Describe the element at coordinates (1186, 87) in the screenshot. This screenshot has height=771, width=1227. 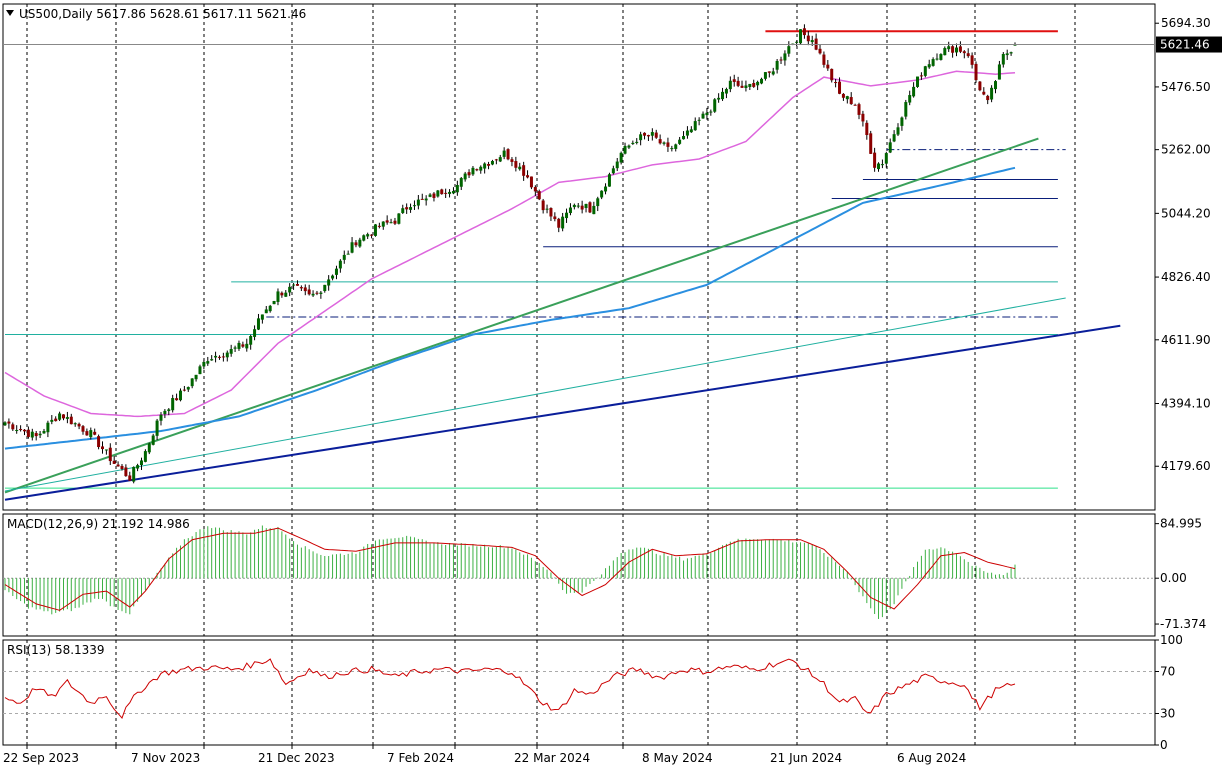
I see `price-axis-label: 5476.50` at that location.